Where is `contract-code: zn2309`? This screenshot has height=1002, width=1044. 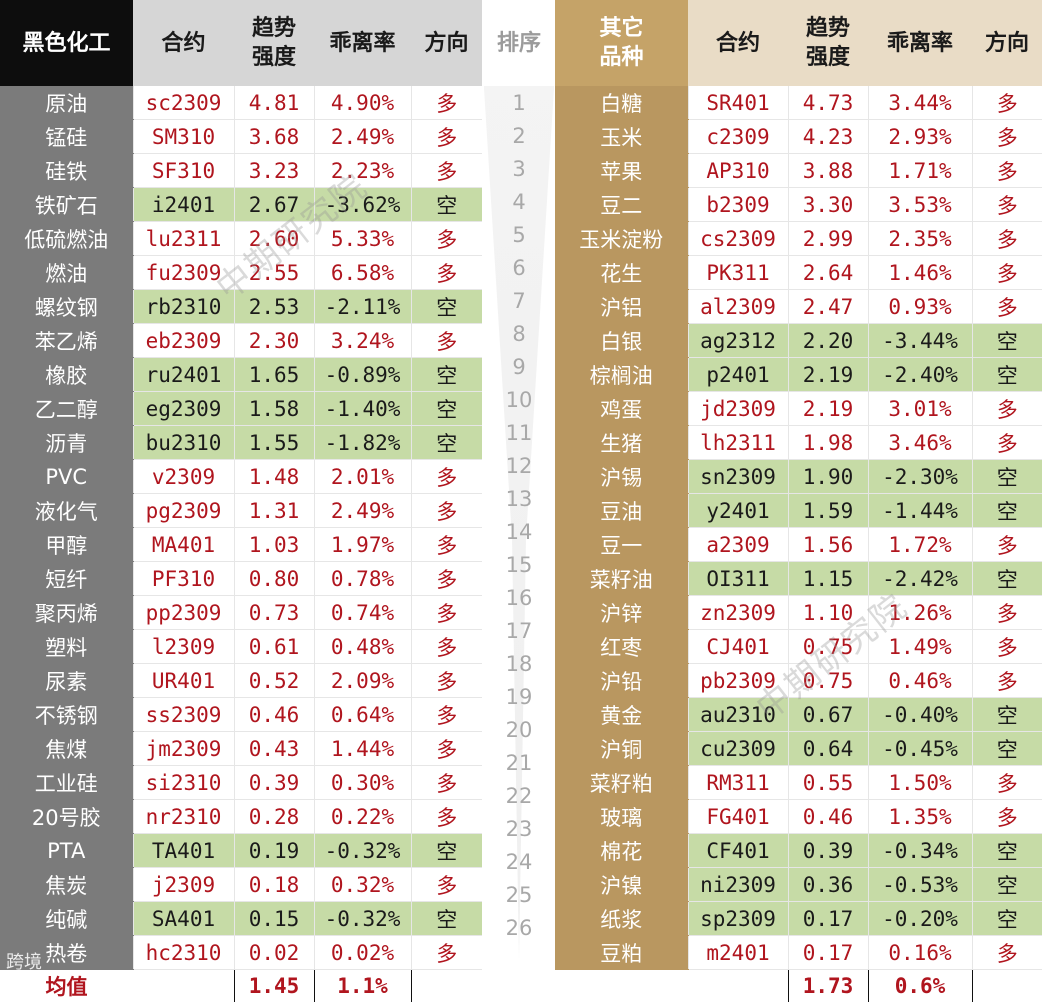 contract-code: zn2309 is located at coordinates (738, 613).